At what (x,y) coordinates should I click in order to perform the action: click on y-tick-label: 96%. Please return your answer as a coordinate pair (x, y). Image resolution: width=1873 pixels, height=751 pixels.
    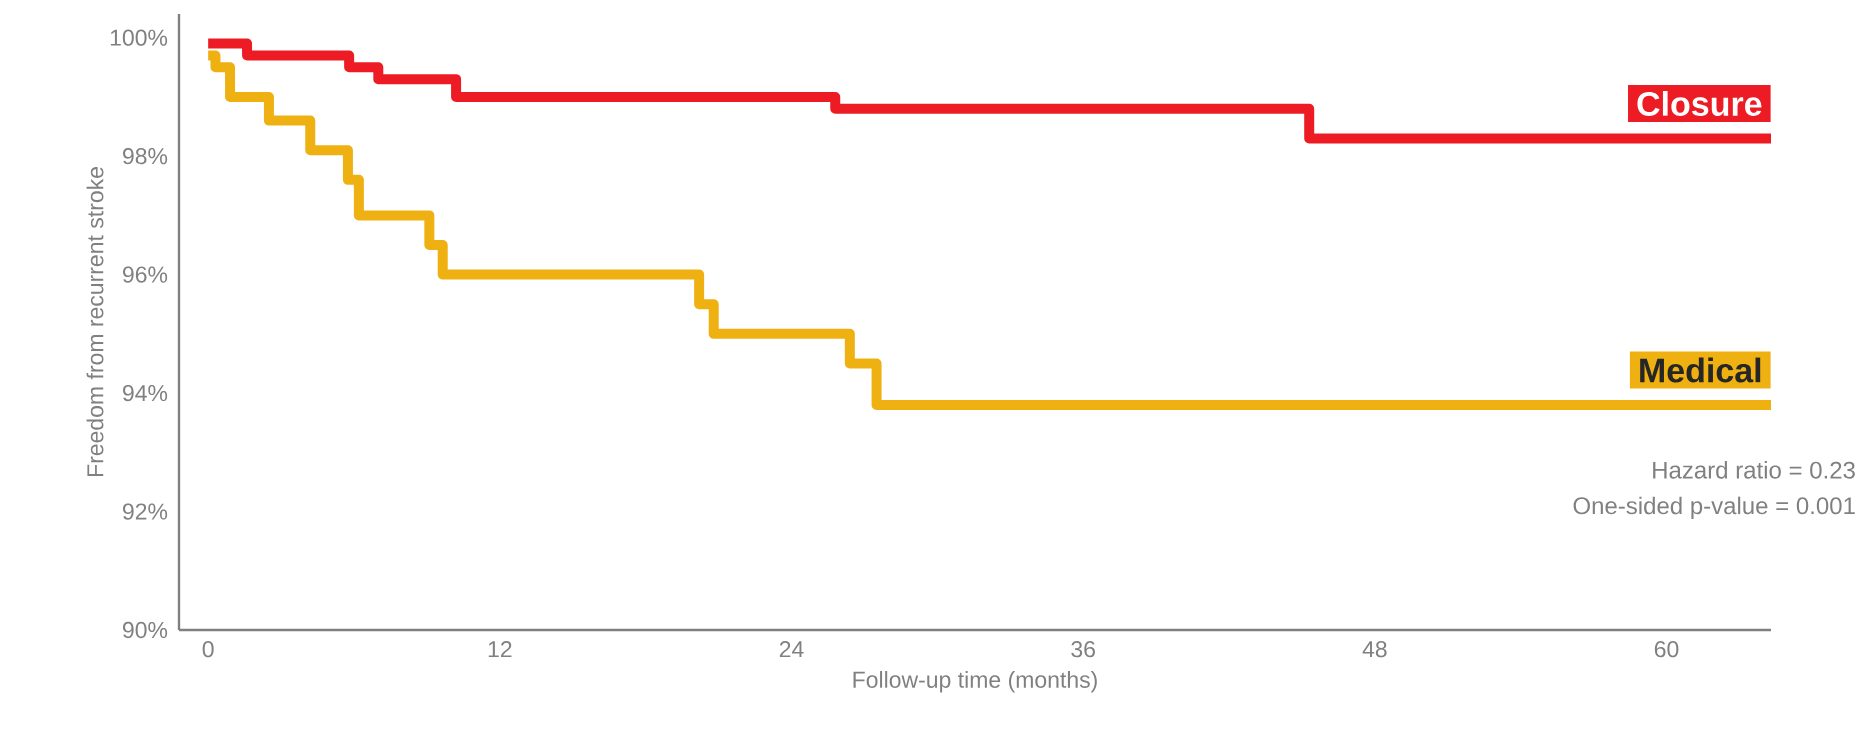
    Looking at the image, I should click on (145, 274).